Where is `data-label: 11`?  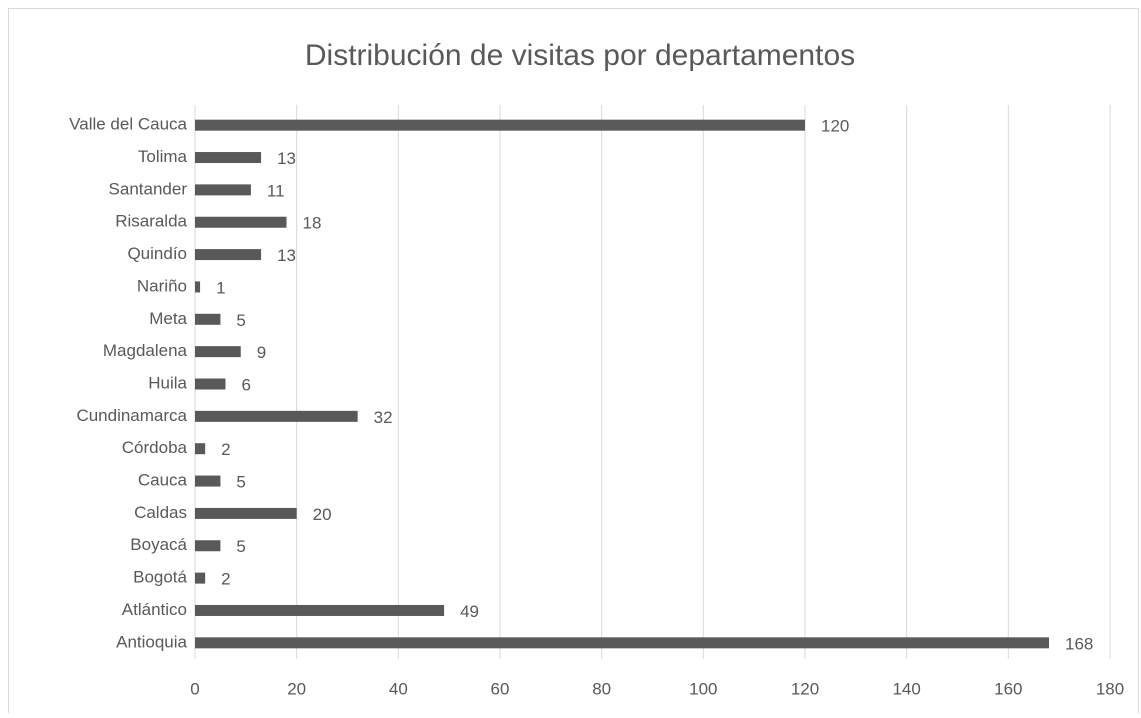
data-label: 11 is located at coordinates (276, 190).